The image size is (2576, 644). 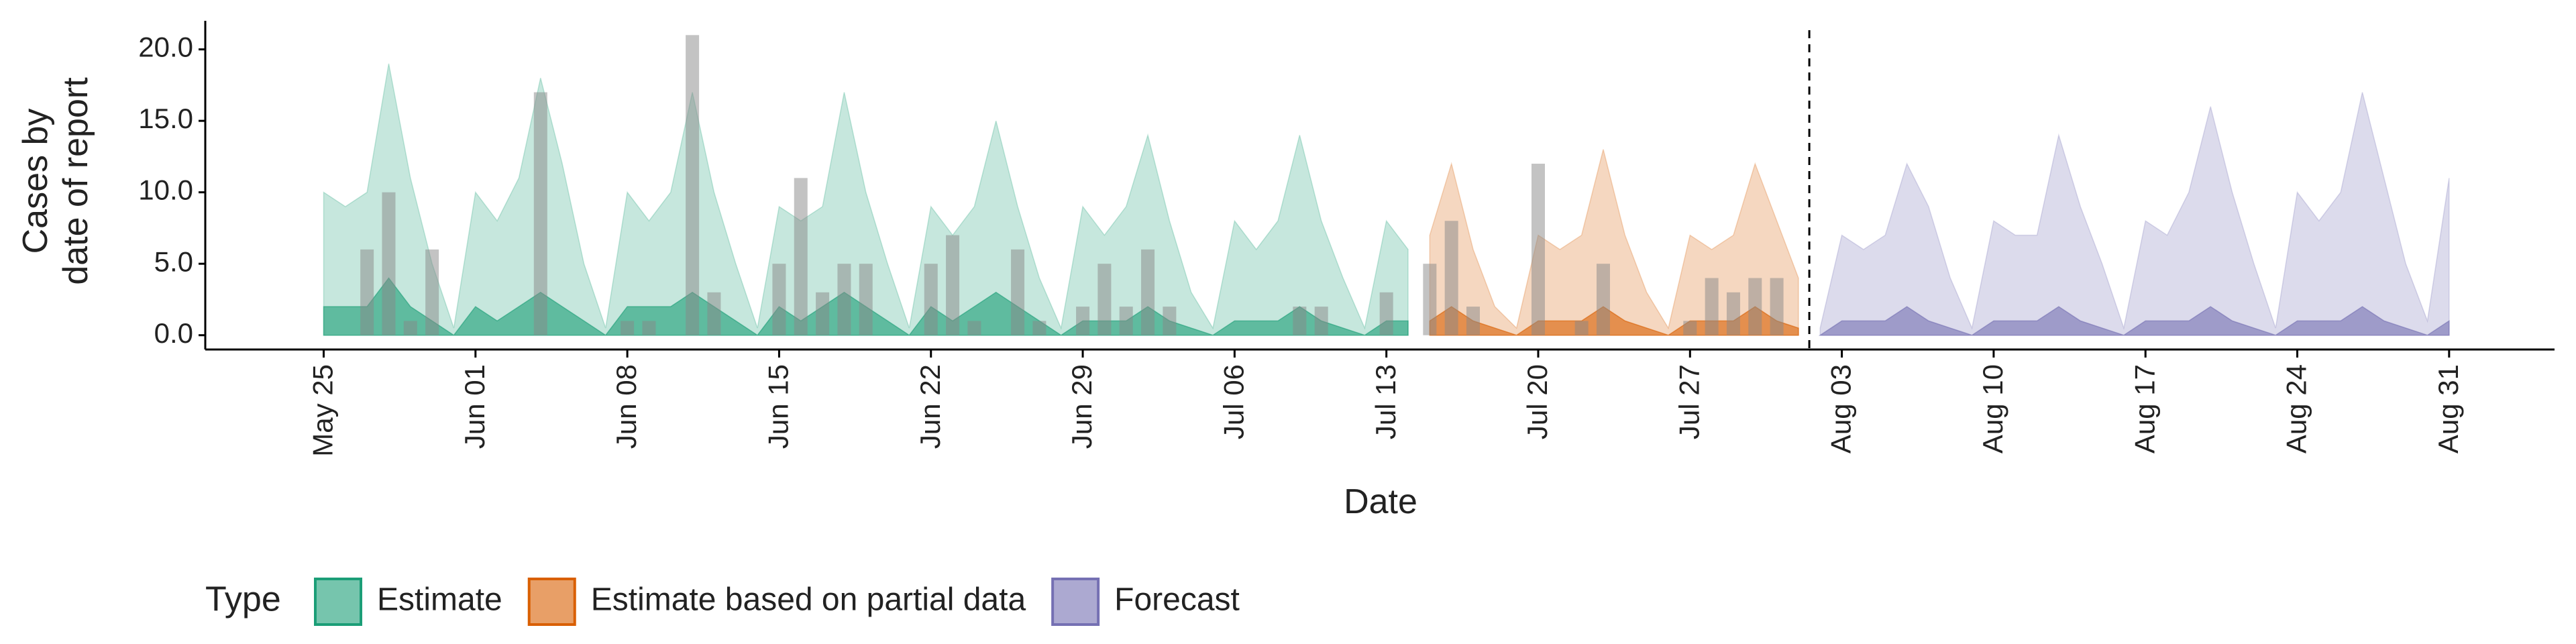 I want to click on x-tick-label: Jun 01, so click(x=474, y=406).